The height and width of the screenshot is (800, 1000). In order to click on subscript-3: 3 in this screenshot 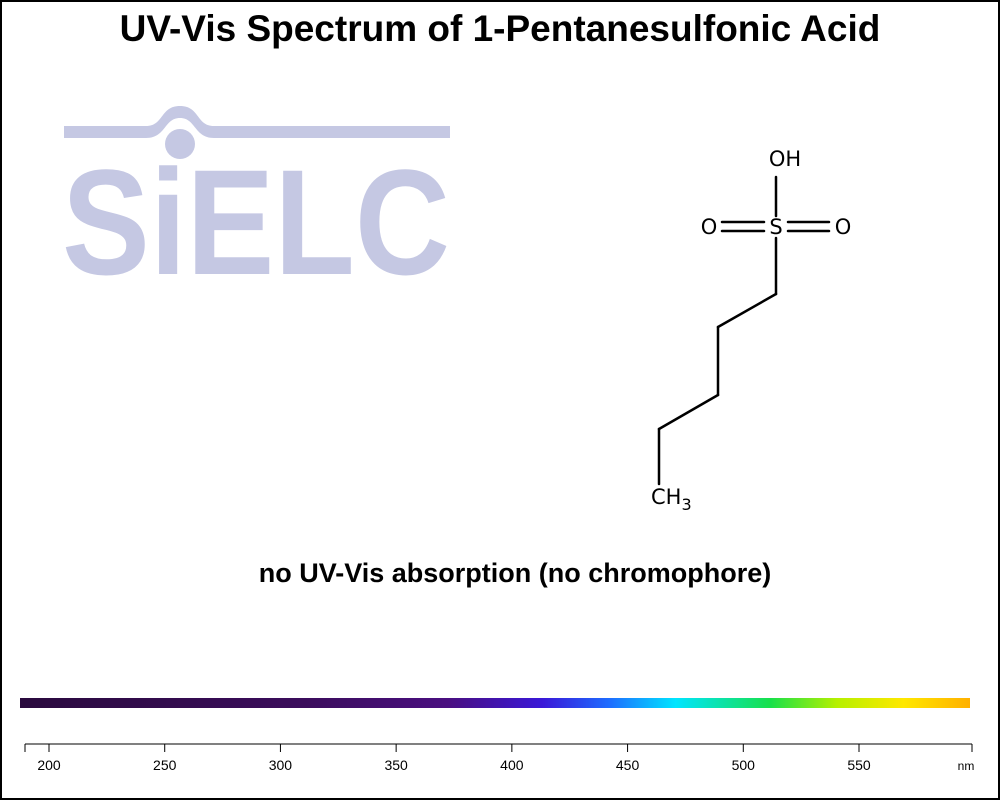, I will do `click(686, 504)`.